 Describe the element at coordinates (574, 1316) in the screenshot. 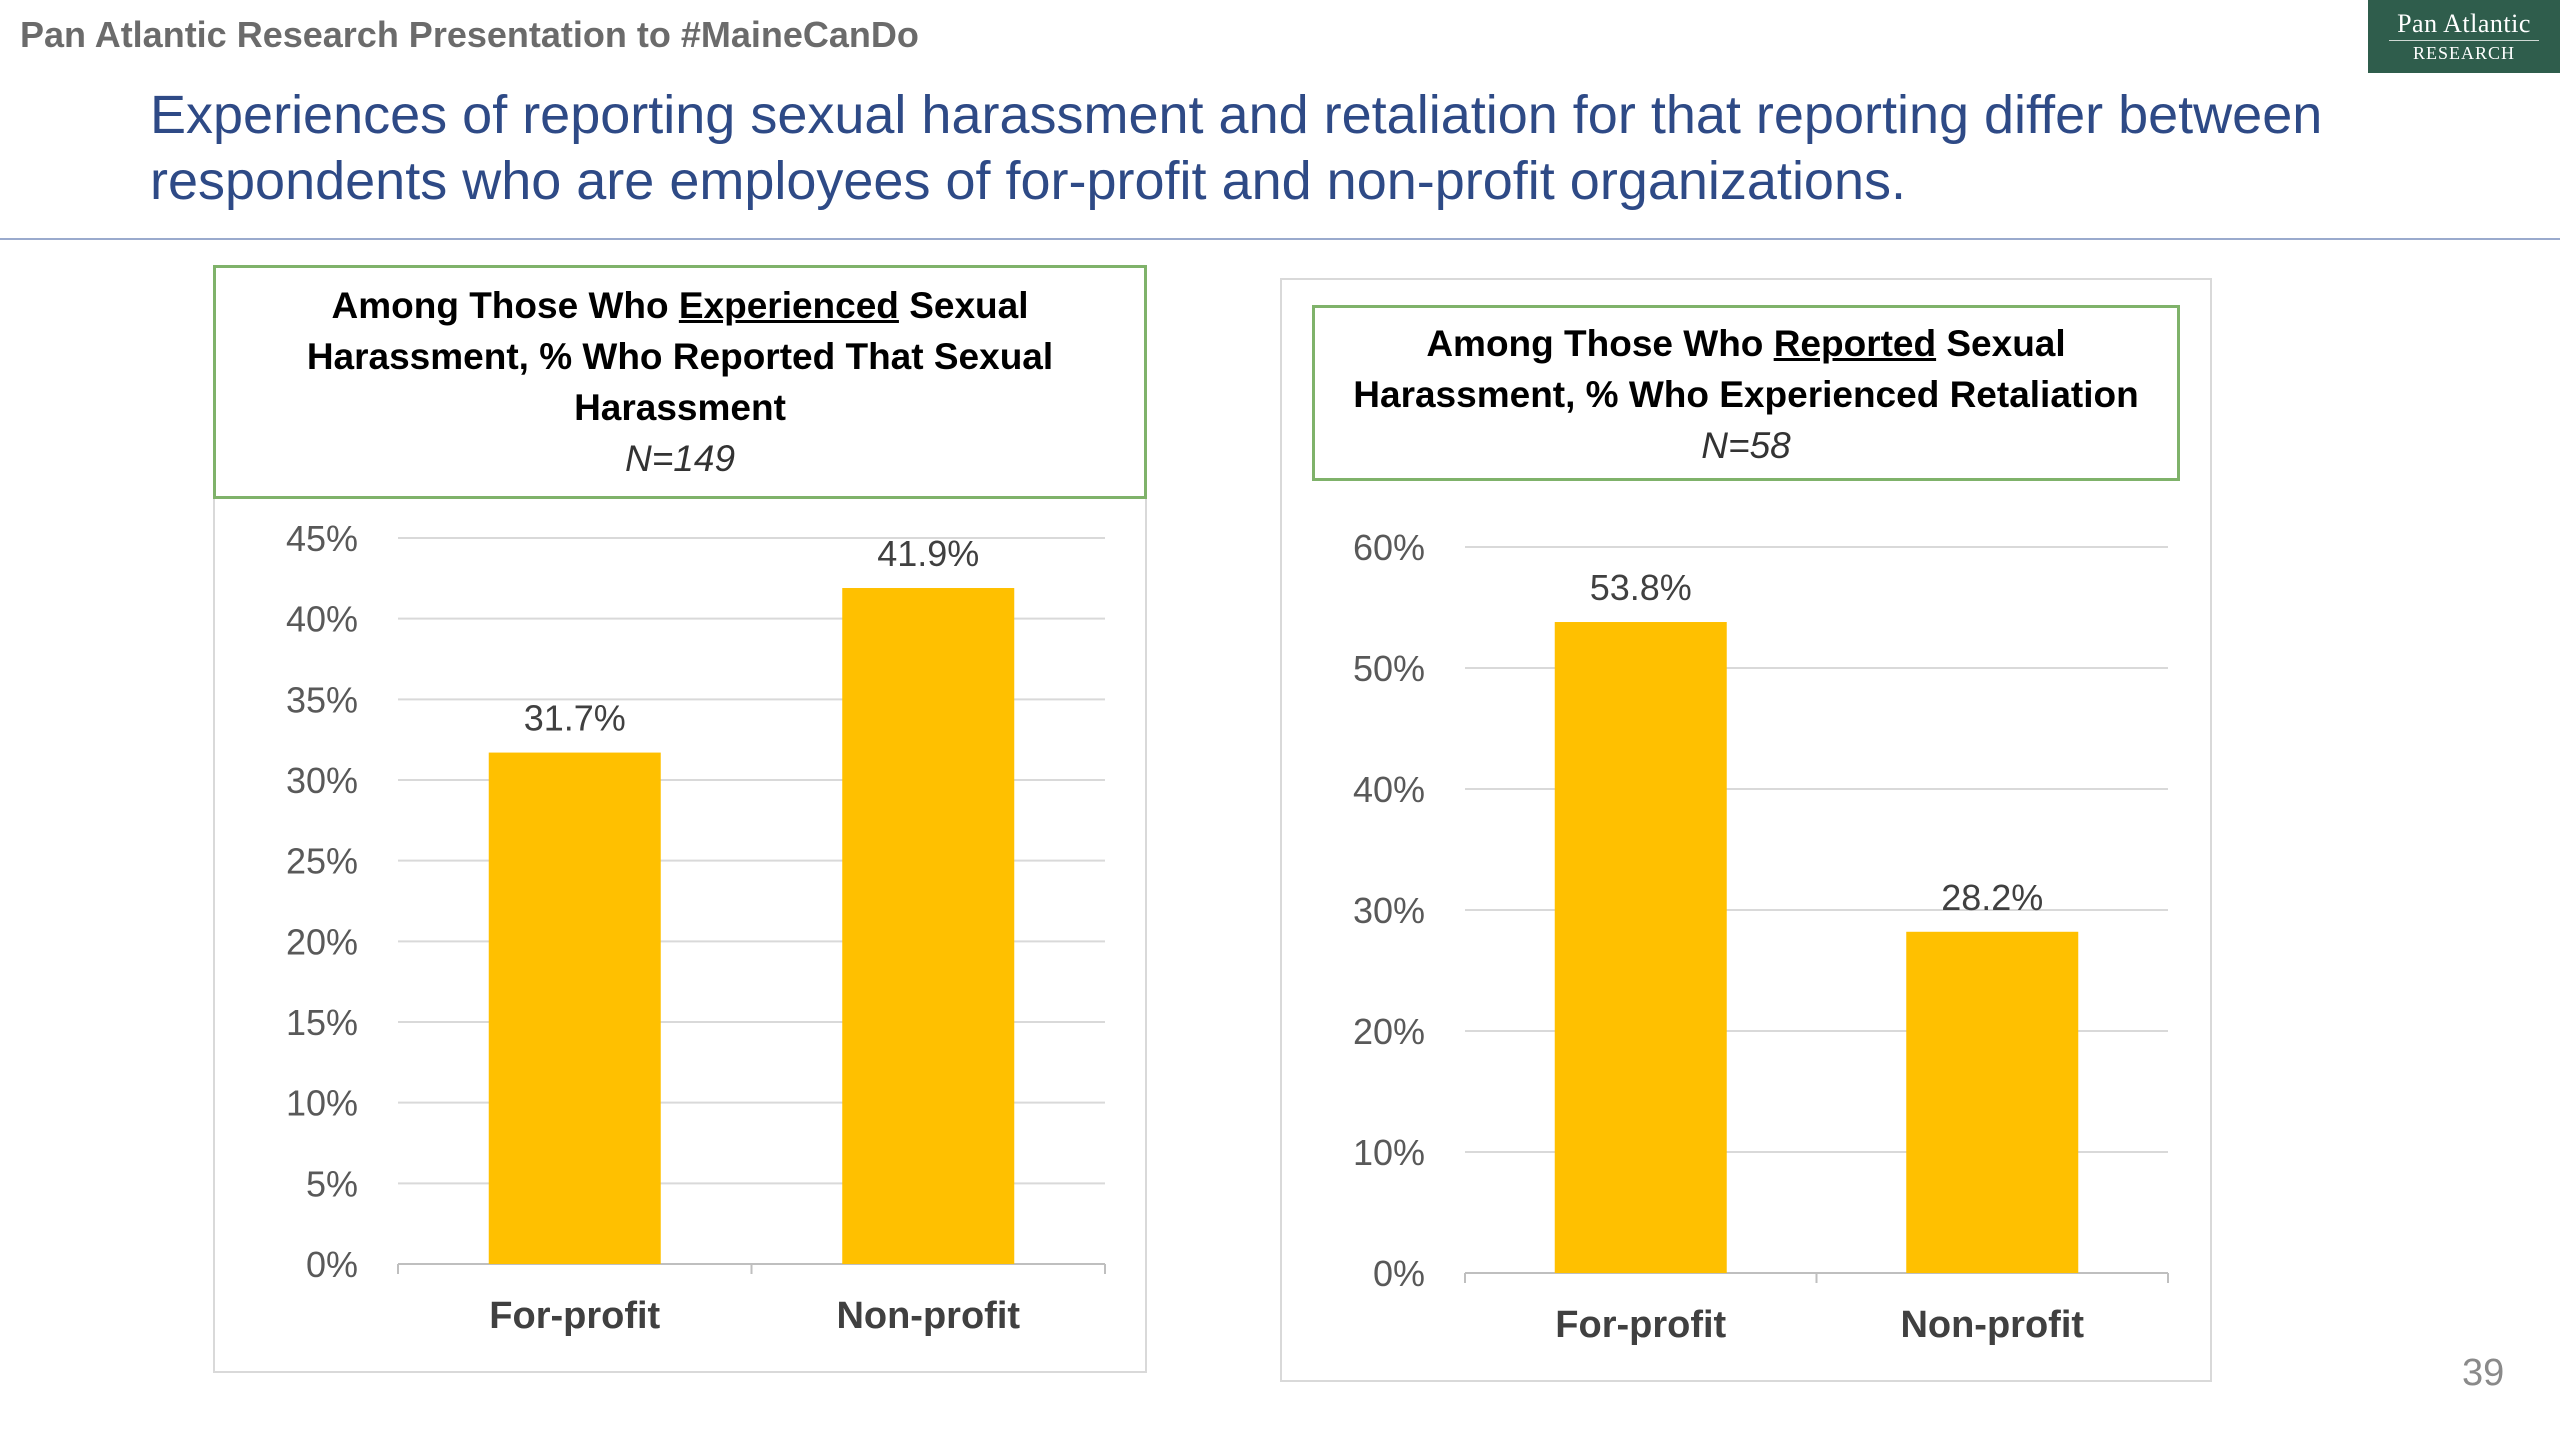

I see `category-label-left: For-profit` at that location.